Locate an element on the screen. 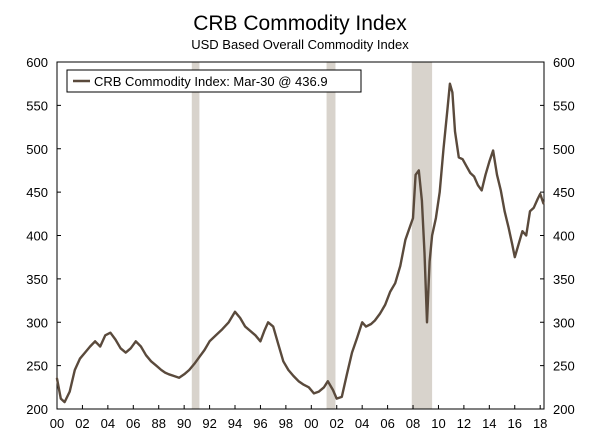 Image resolution: width=600 pixels, height=442 pixels. y-tick-label-right: 400 is located at coordinates (564, 236).